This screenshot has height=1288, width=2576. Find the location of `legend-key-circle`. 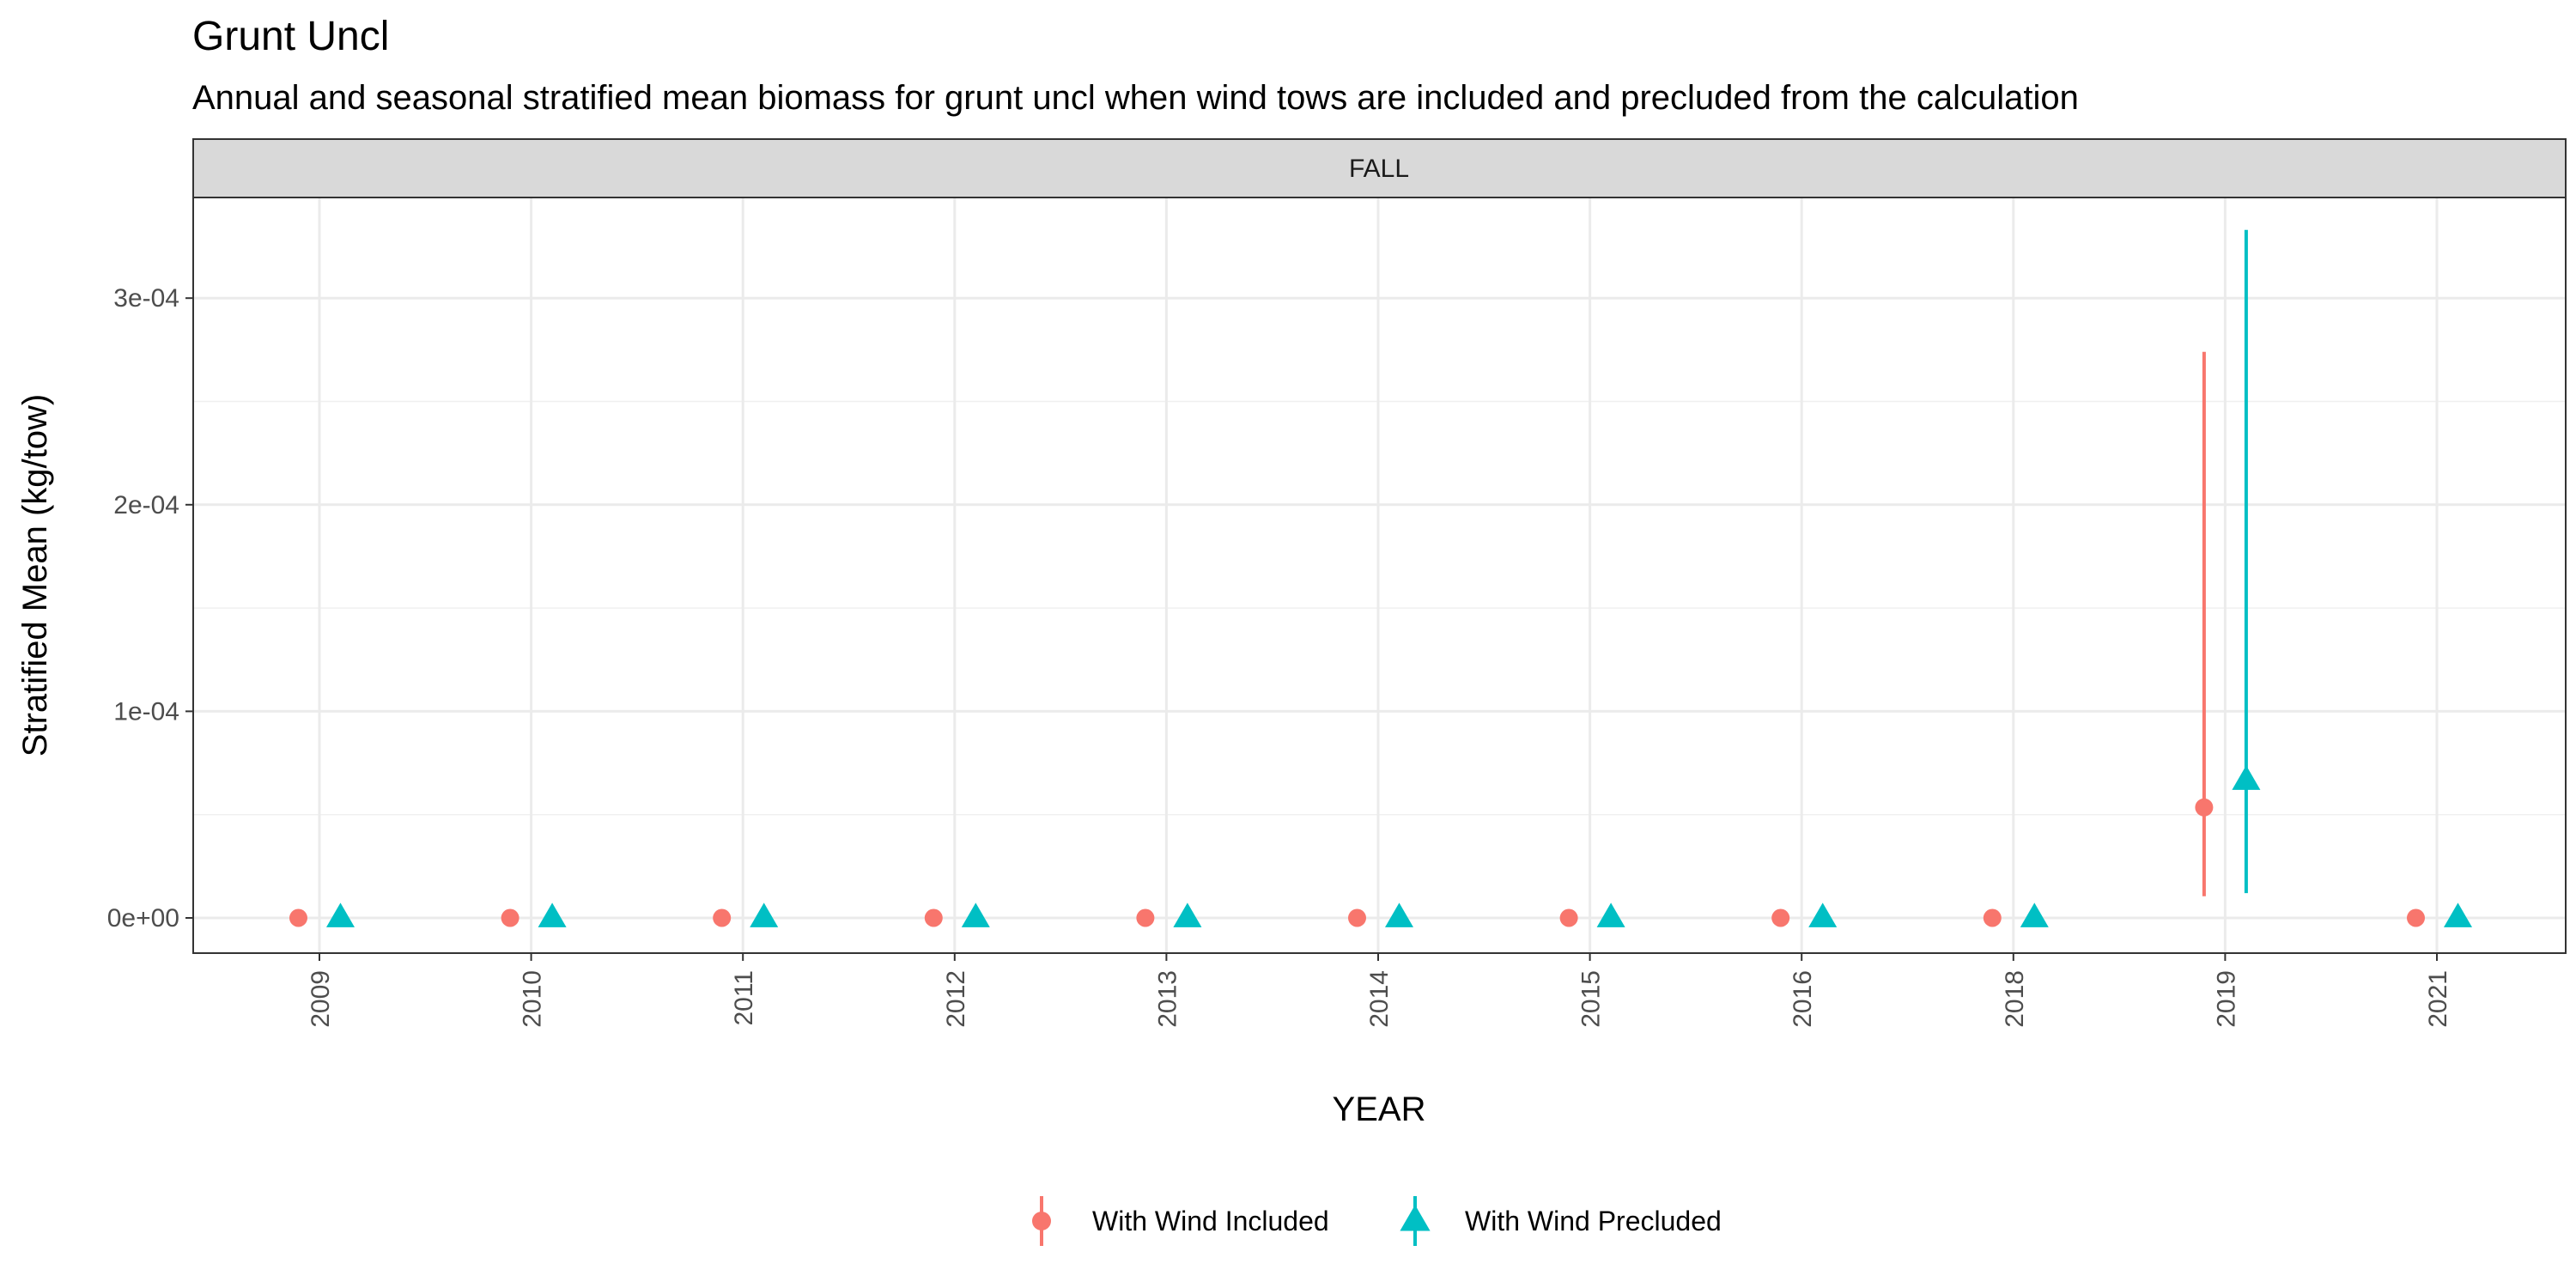

legend-key-circle is located at coordinates (1041, 1221).